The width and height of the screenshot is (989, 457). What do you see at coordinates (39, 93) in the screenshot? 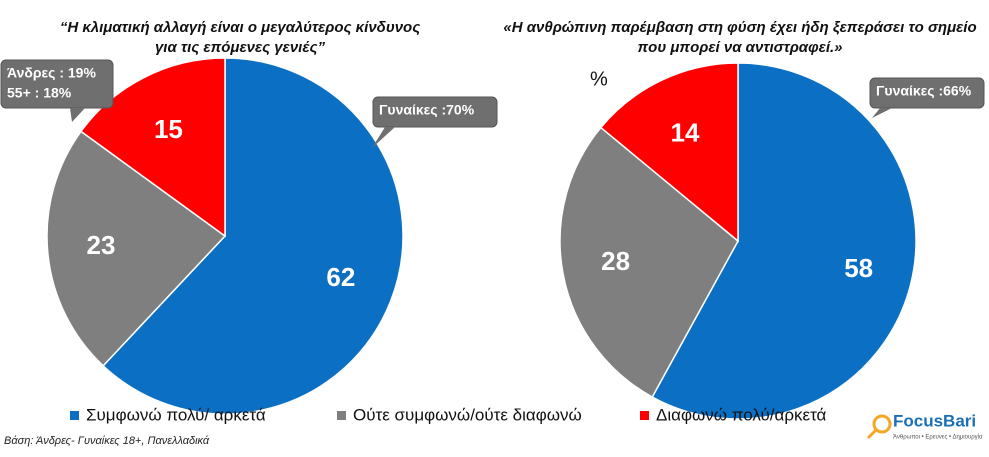
I see `callout-text: 55+ : 18%` at bounding box center [39, 93].